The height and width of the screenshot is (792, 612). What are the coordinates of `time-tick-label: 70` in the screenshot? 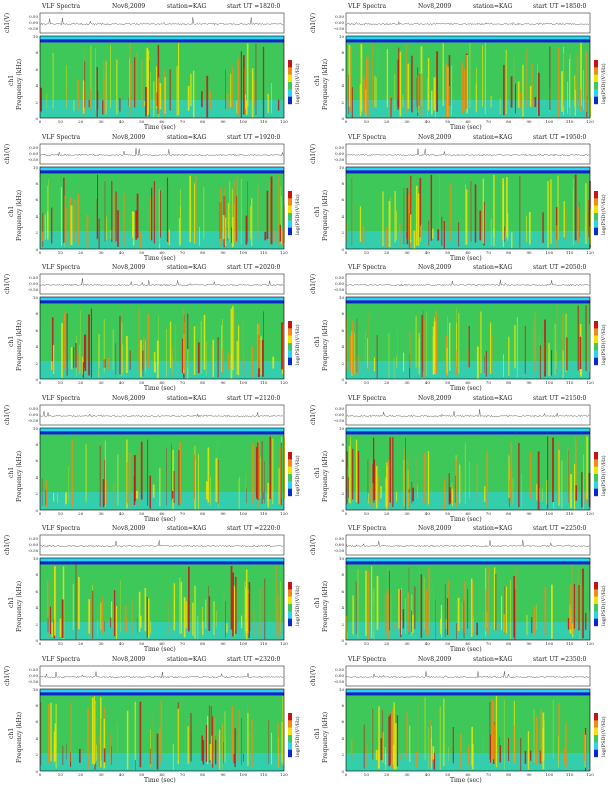 It's located at (488, 382).